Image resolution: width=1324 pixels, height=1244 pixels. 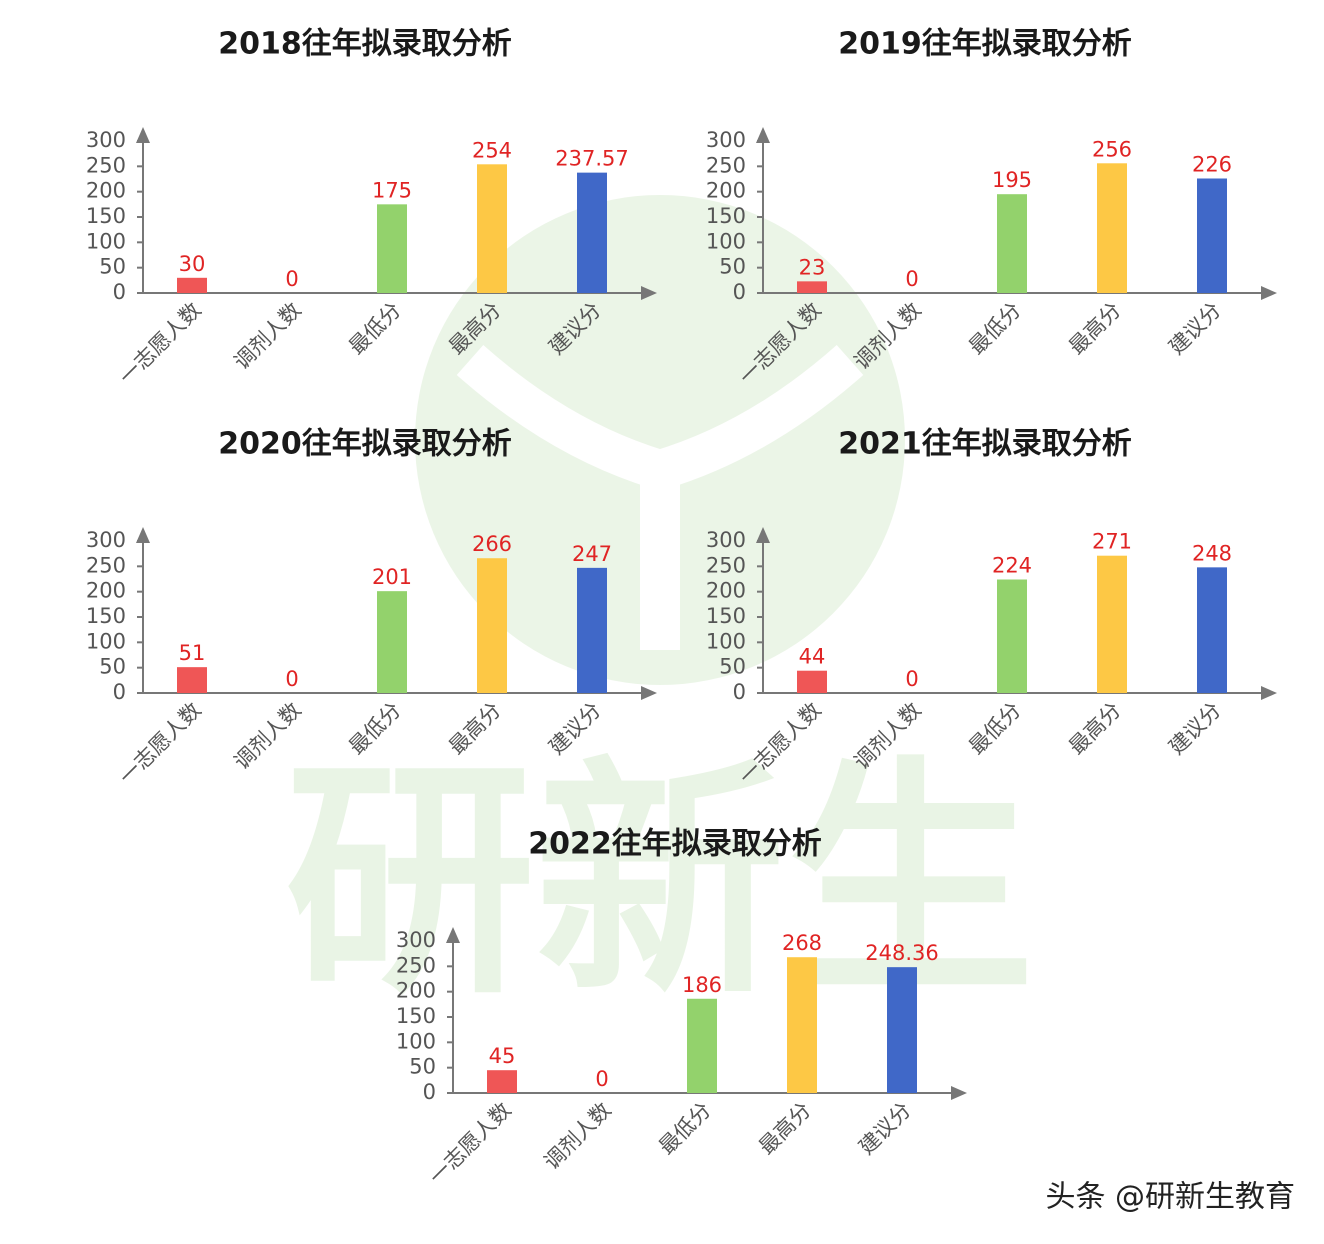 I want to click on value-label: 195, so click(x=1012, y=180).